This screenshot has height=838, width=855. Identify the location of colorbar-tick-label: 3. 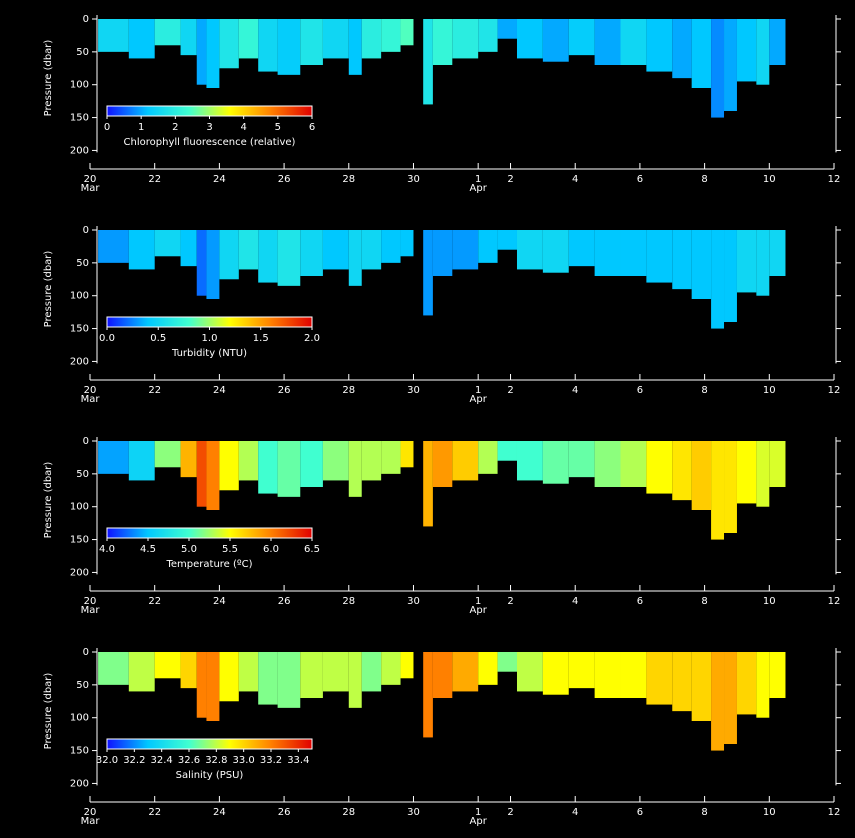
(209, 127).